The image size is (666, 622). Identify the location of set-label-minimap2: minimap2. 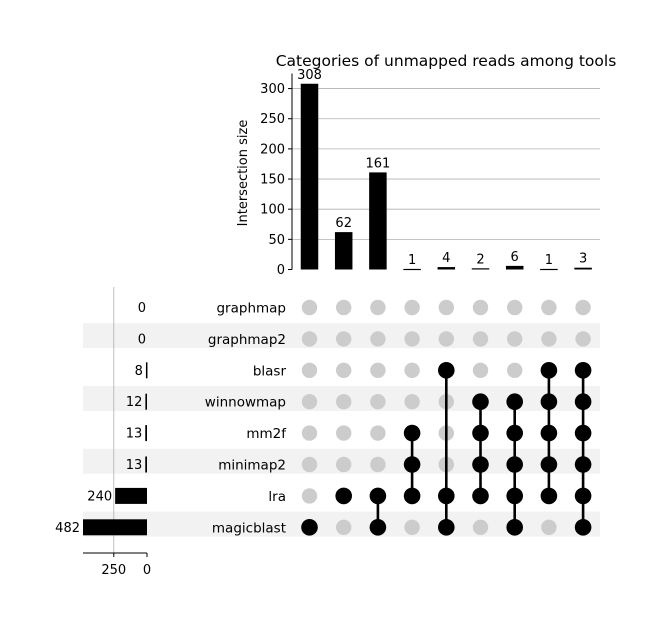
(252, 466).